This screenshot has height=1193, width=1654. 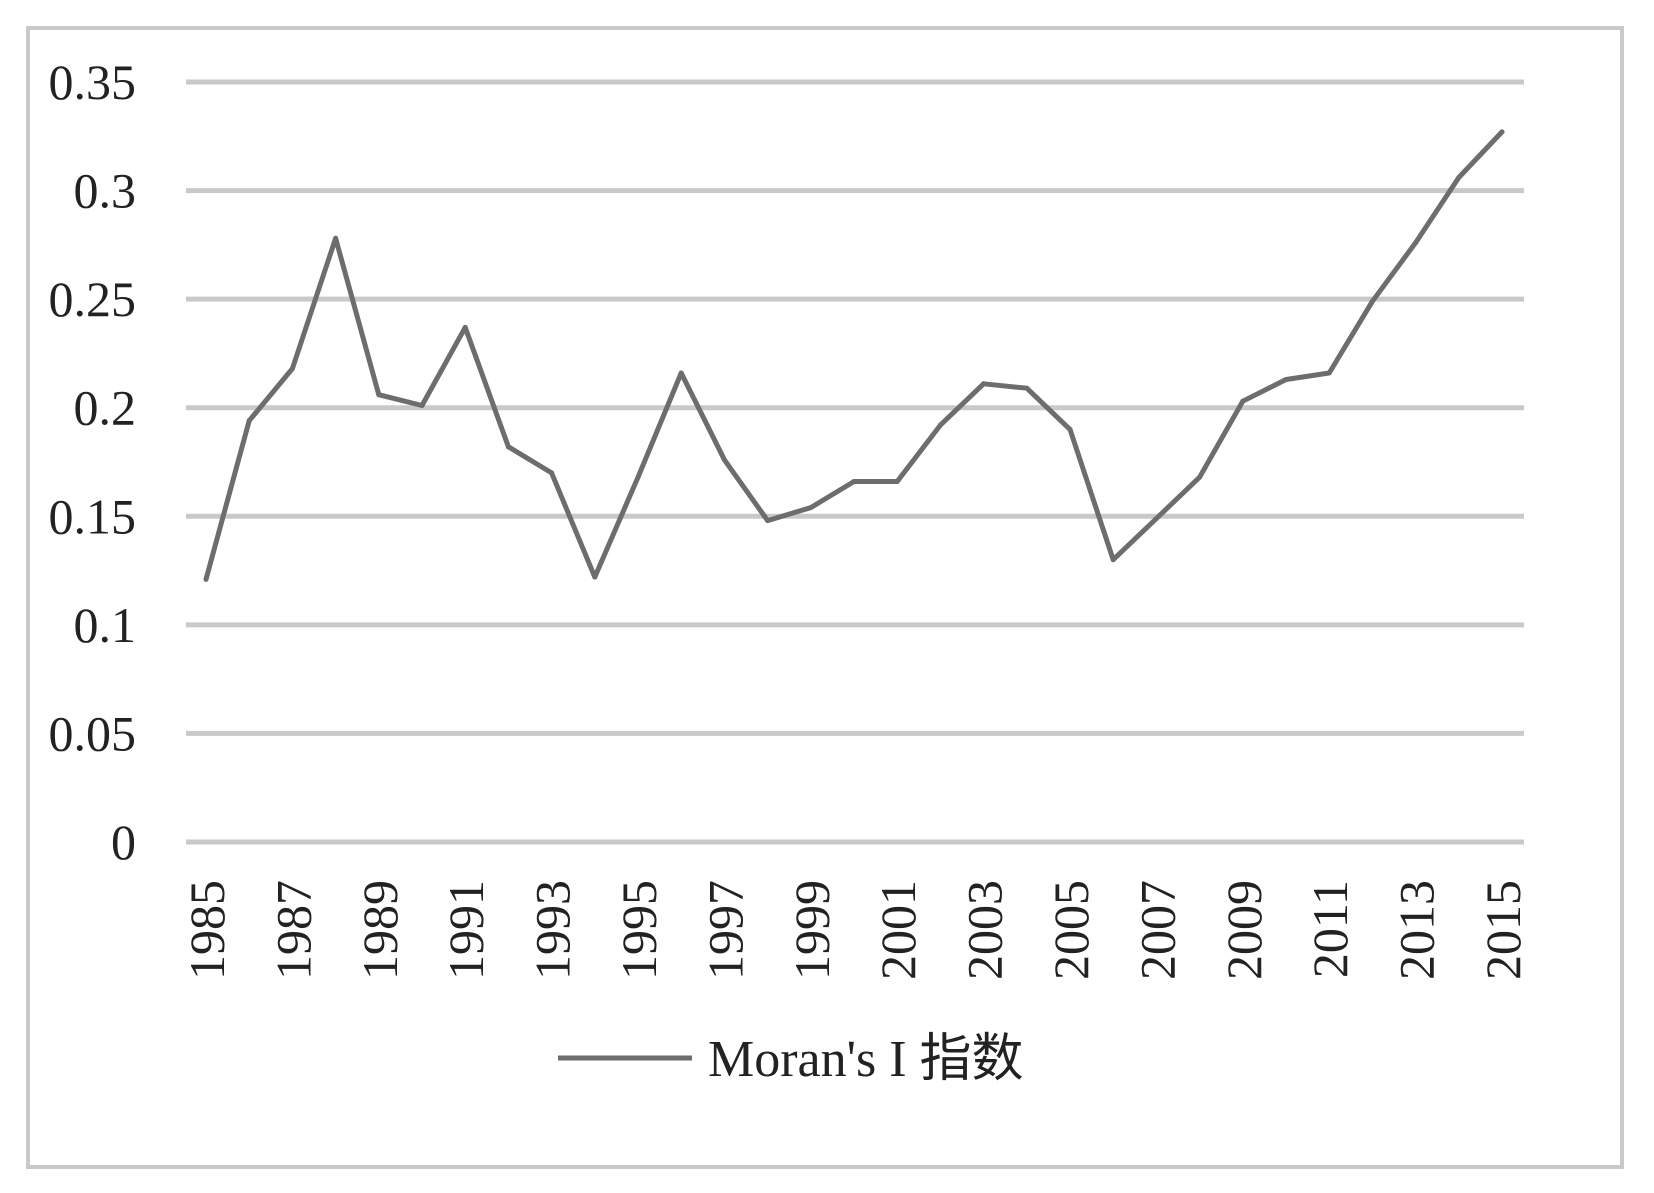 I want to click on y-axis-tick-labels: 0 0.05 0.1 0.15 0.2 0.25 0.3 0.35, so click(x=93, y=462).